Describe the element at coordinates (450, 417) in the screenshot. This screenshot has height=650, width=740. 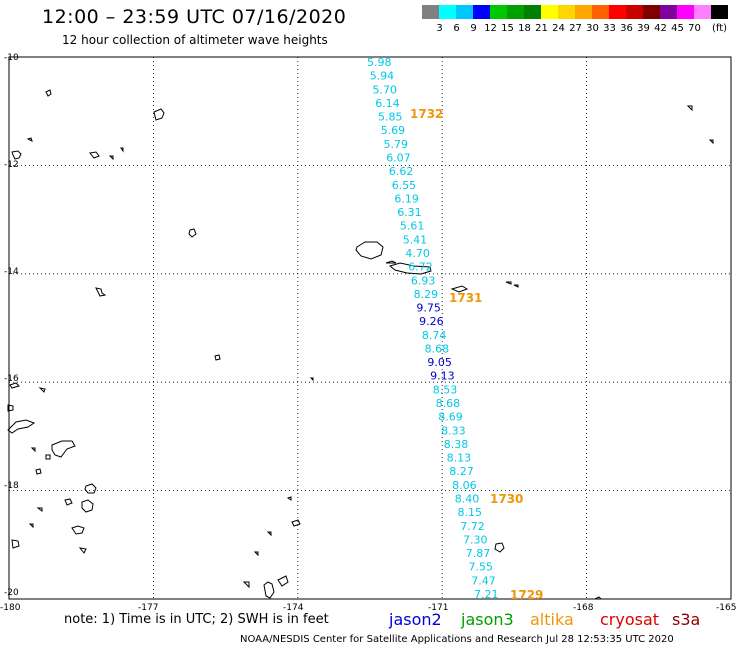
I see `wave-height-label: 8.69` at that location.